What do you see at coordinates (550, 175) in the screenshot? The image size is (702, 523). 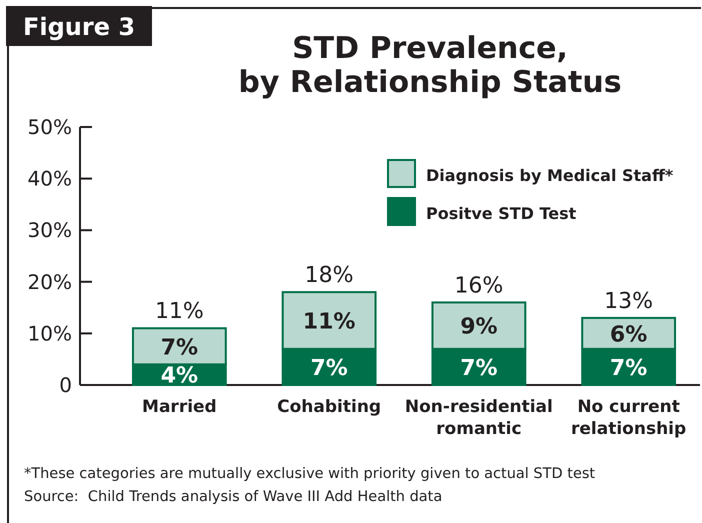 I see `legend-label: Diagnosis by Medical Staff*` at bounding box center [550, 175].